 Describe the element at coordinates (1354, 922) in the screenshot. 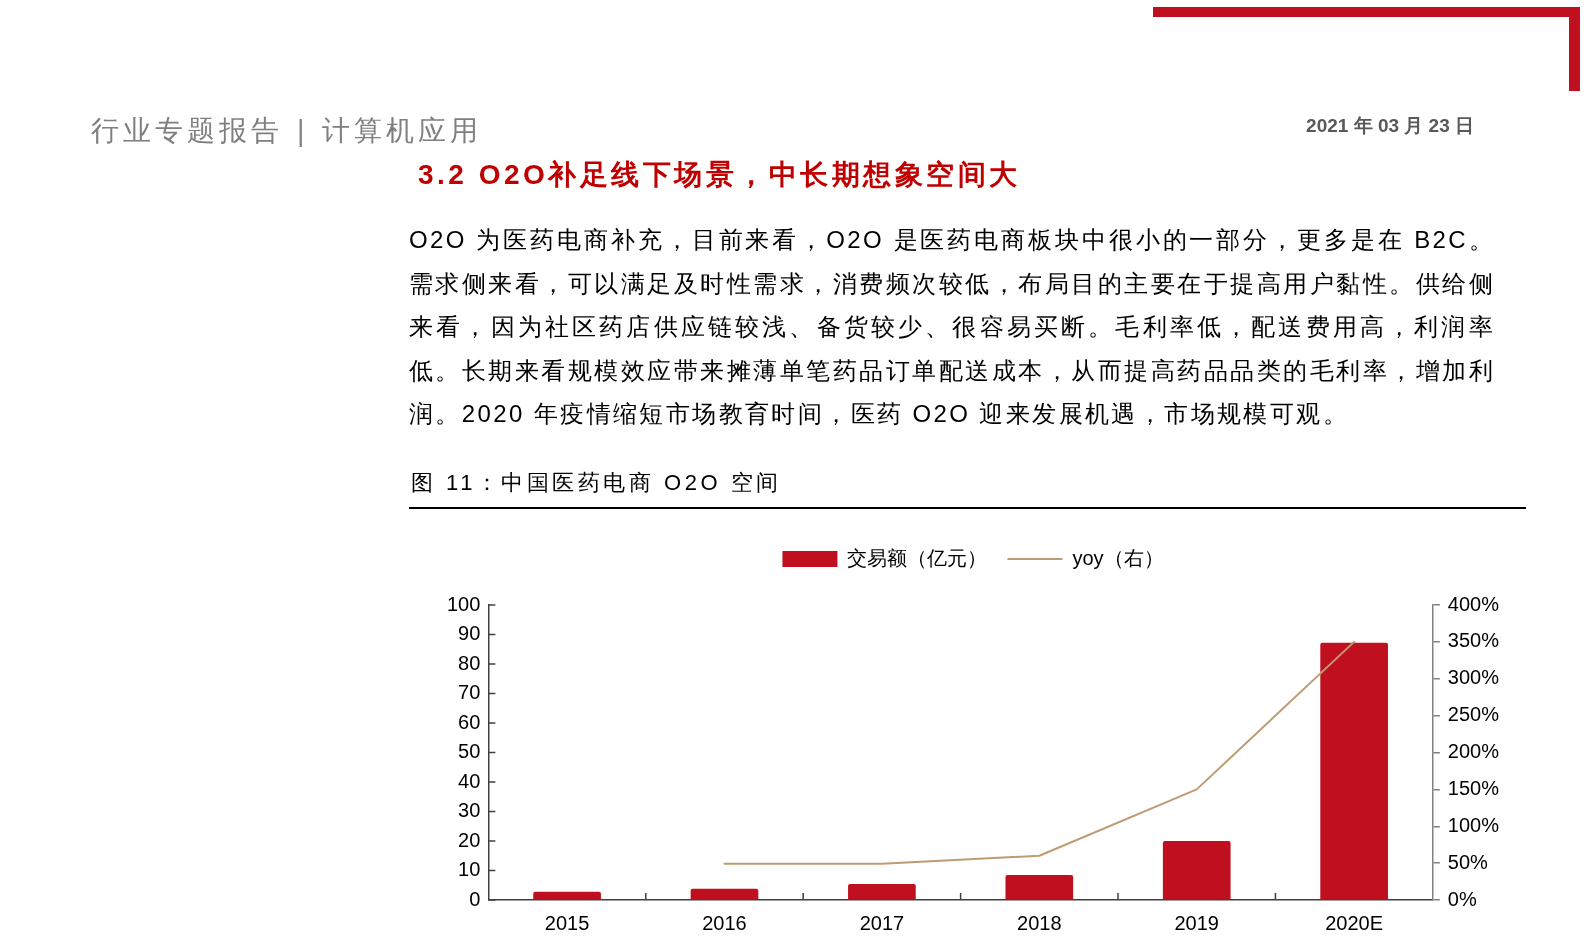

I see `x-tick-label: 2020E` at that location.